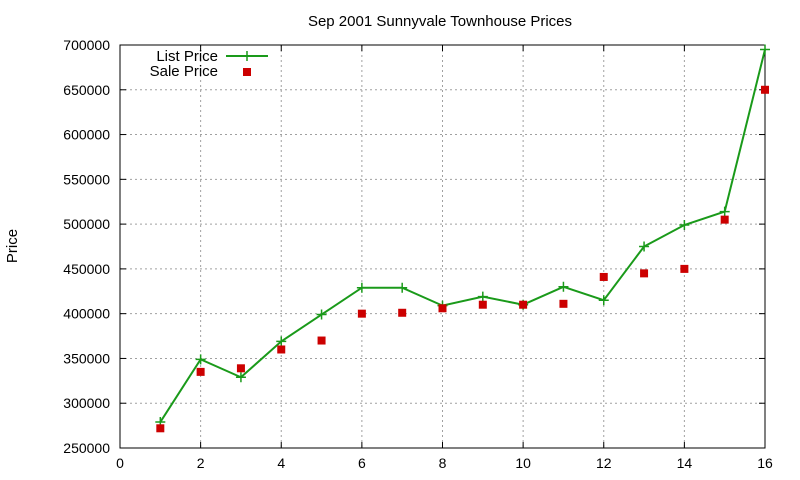 The image size is (800, 480). I want to click on y-tick-label: 300000, so click(86, 403).